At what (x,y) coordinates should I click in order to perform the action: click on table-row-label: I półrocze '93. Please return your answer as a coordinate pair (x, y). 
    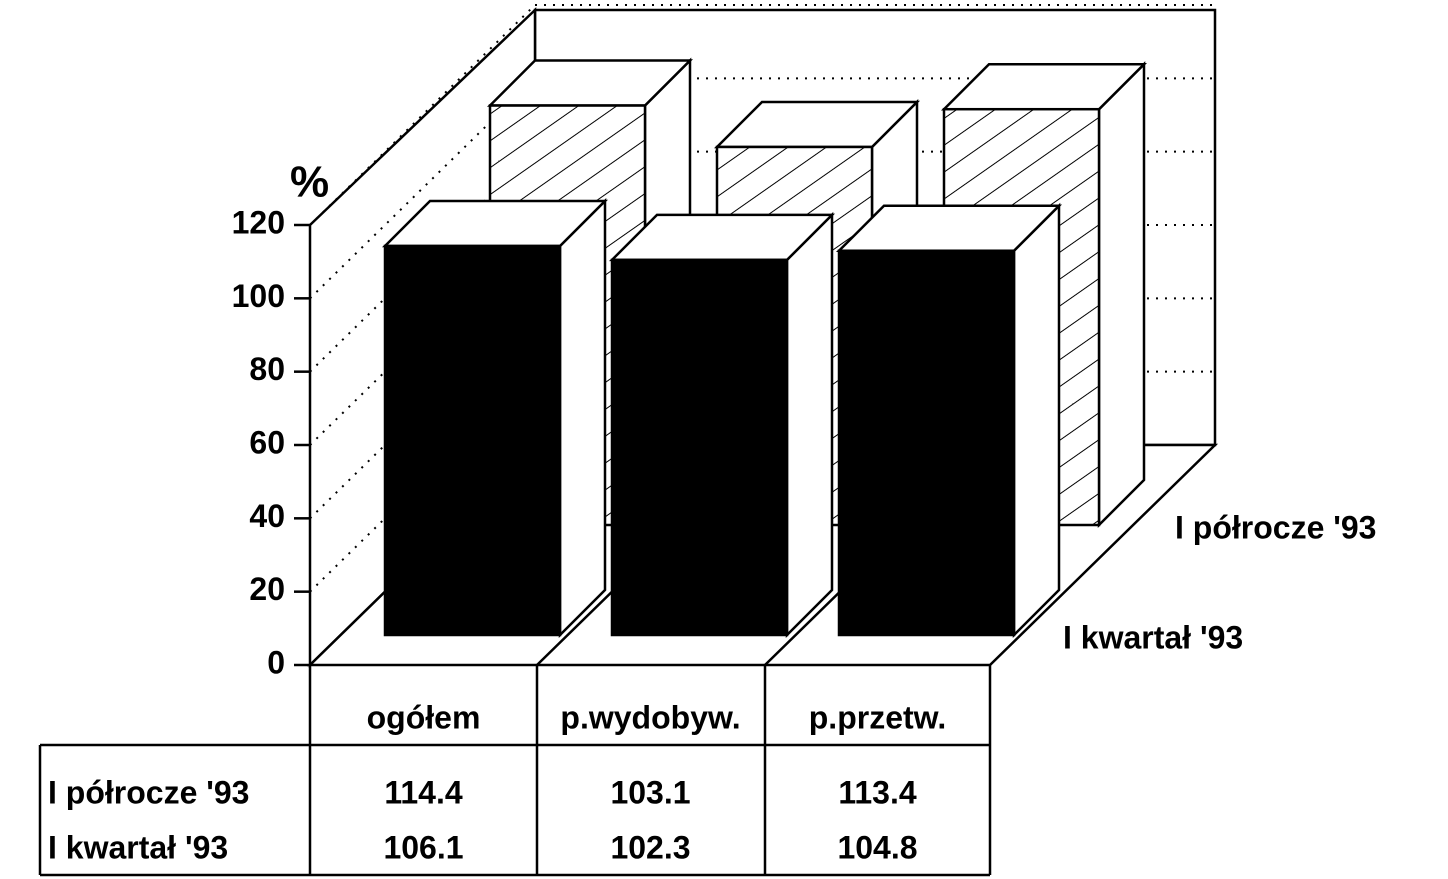
    Looking at the image, I should click on (148, 792).